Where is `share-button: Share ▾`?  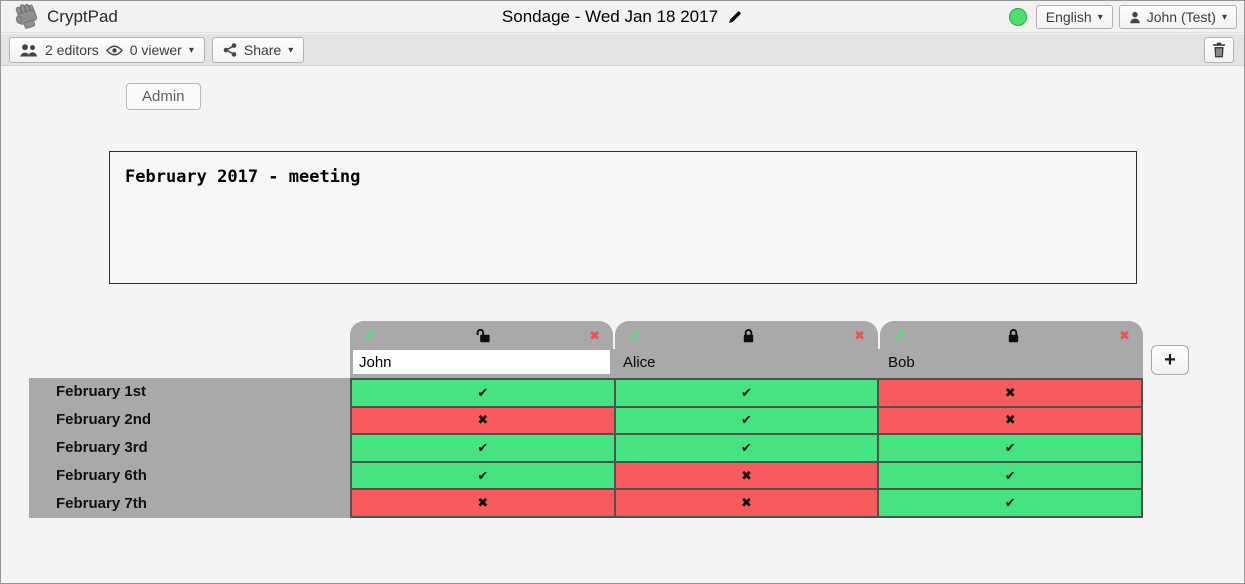 share-button: Share ▾ is located at coordinates (258, 50).